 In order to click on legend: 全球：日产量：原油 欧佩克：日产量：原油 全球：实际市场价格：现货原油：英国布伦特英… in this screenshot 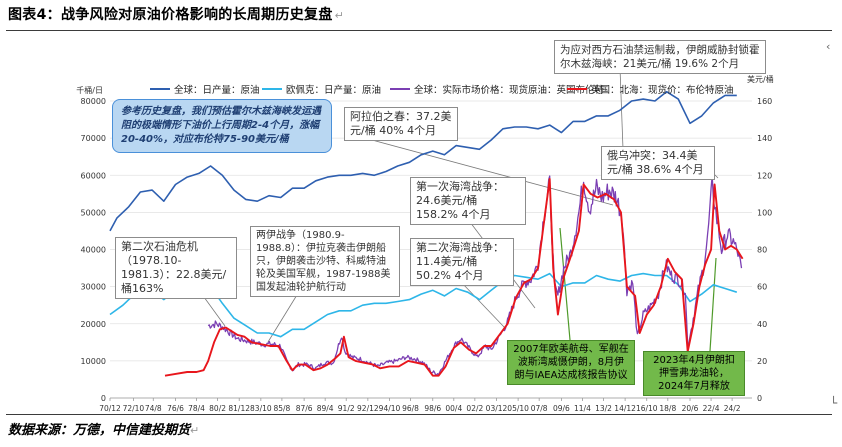, I will do `click(442, 90)`.